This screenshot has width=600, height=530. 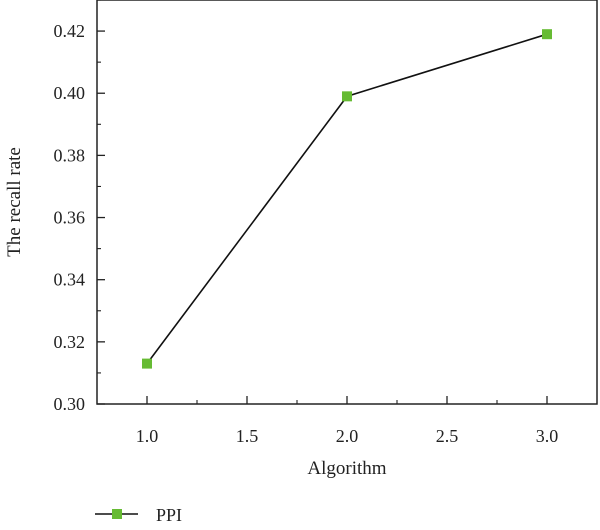 I want to click on y-axis: 0.30 0.32 0.34 0.36 0.38 0.40 0.42, so click(x=79, y=207).